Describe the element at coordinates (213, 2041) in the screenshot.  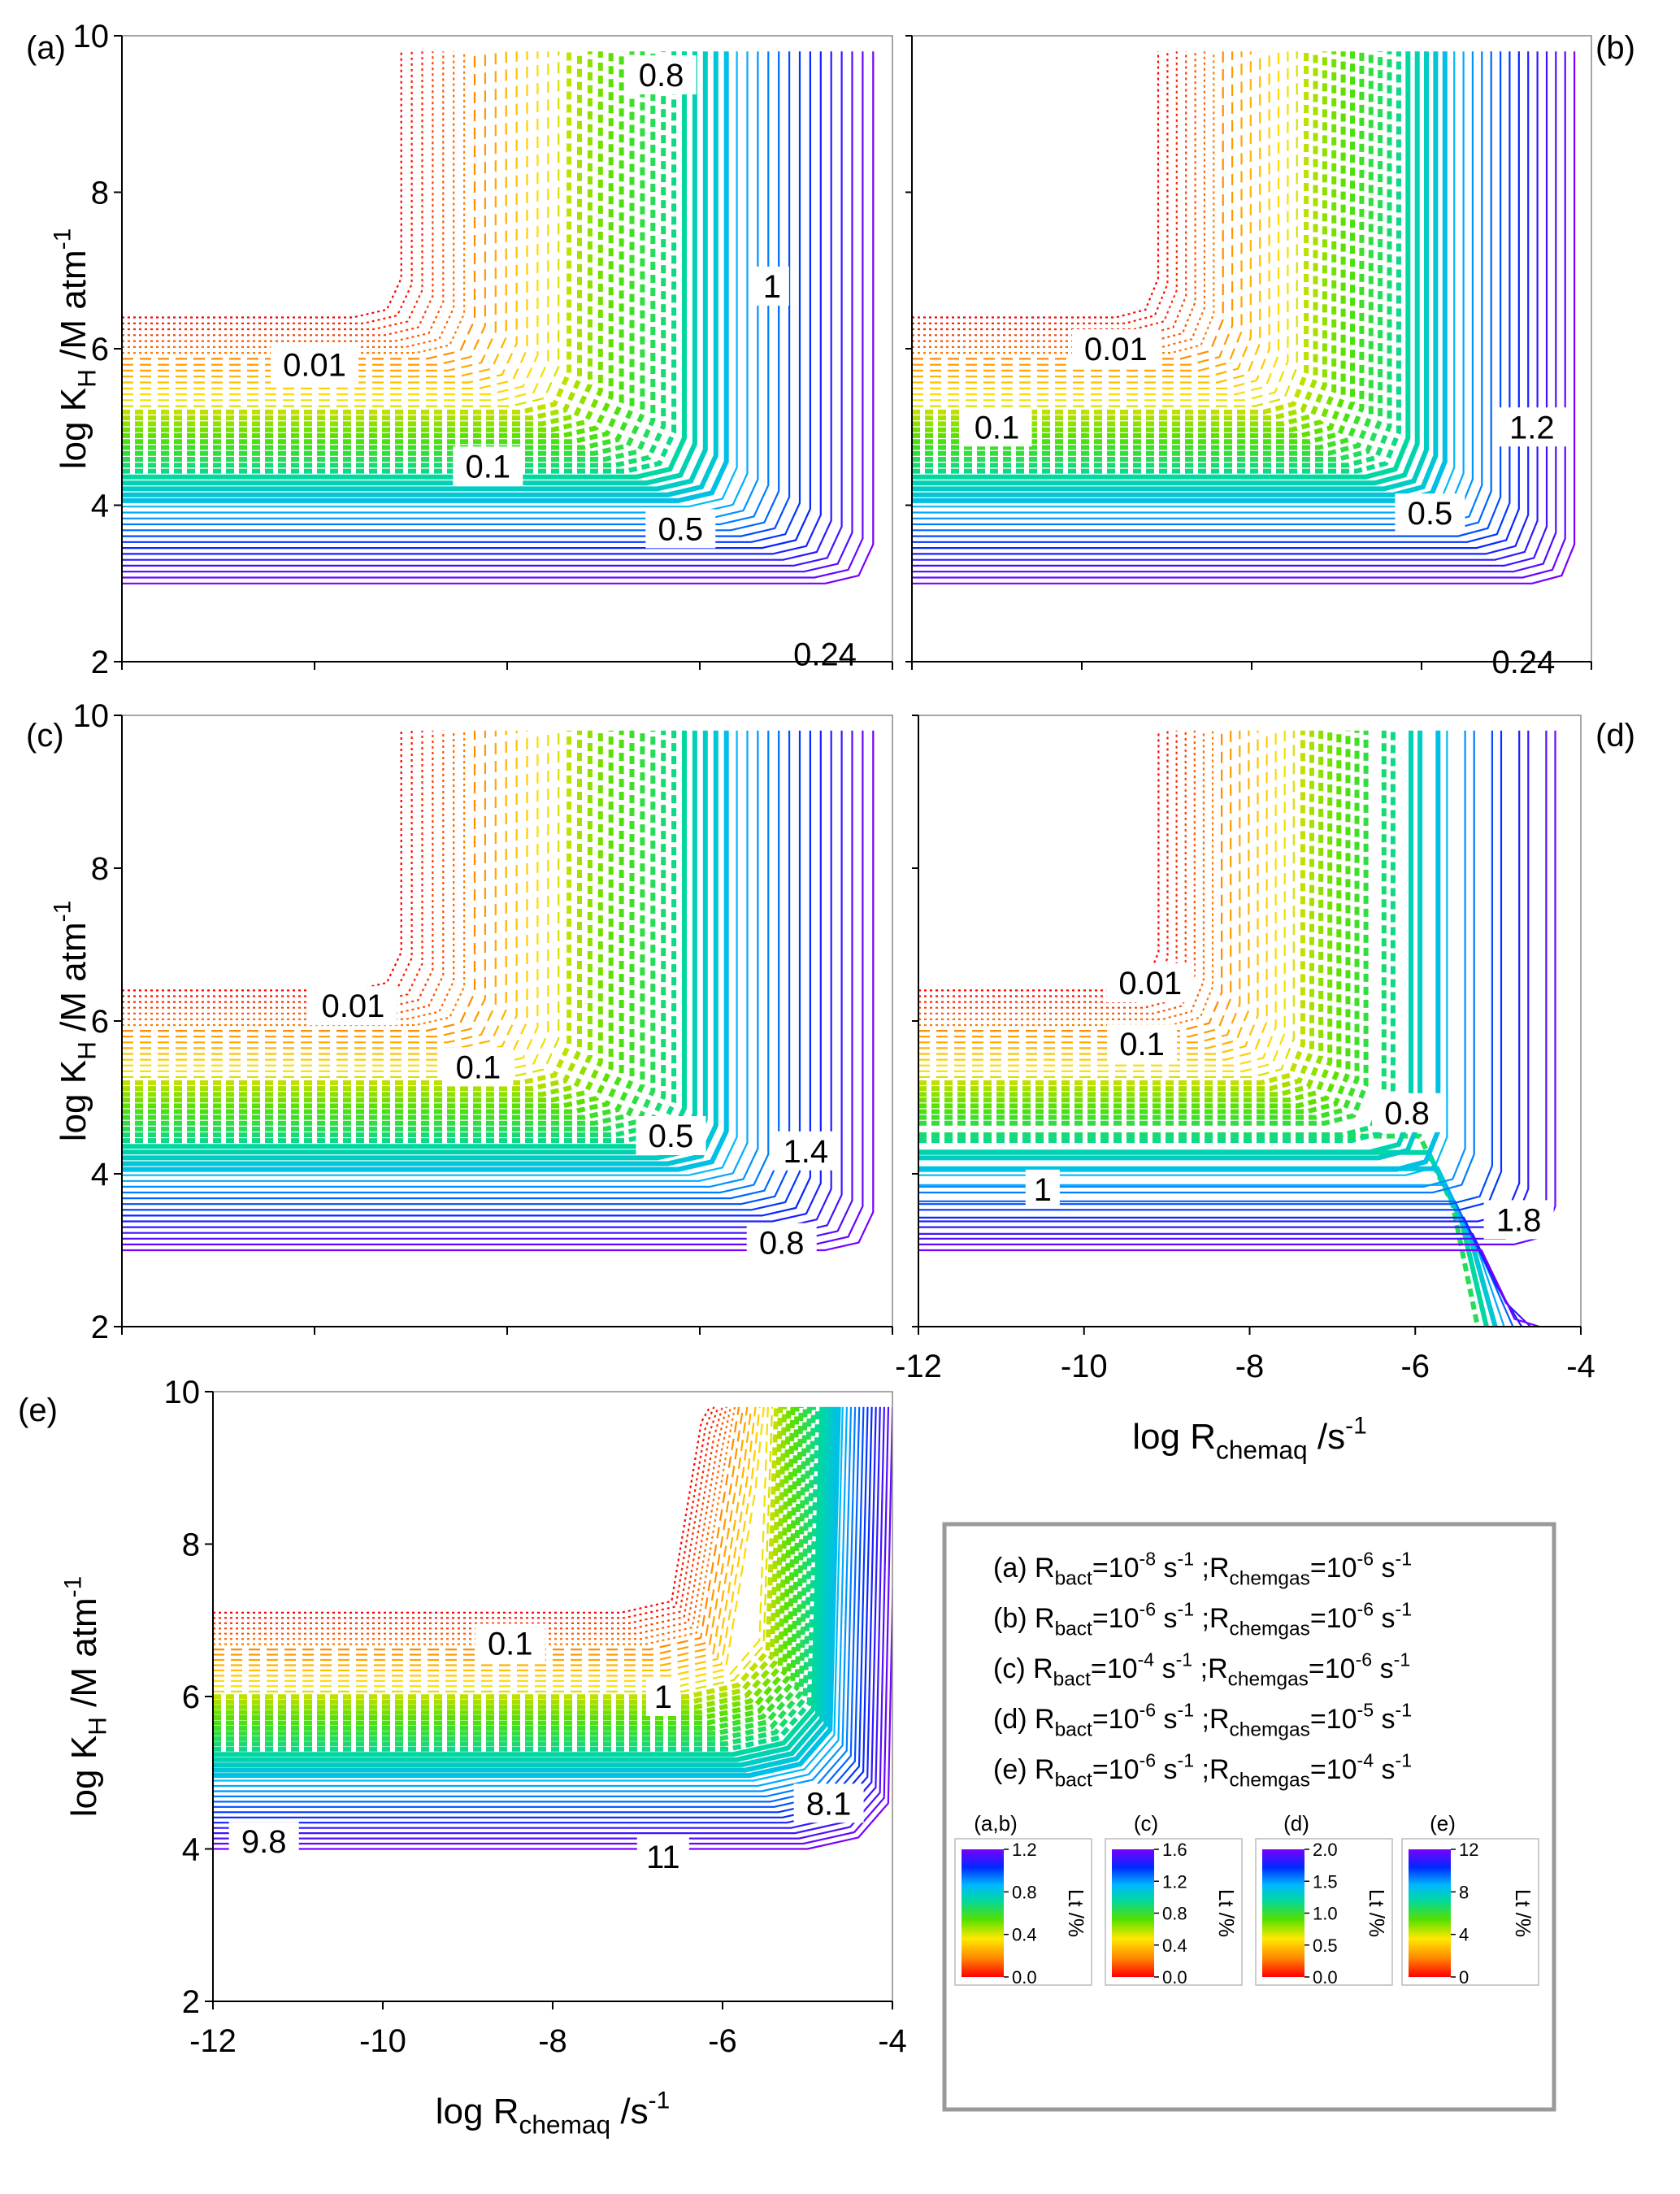
I see `x-tick-label: -12` at that location.